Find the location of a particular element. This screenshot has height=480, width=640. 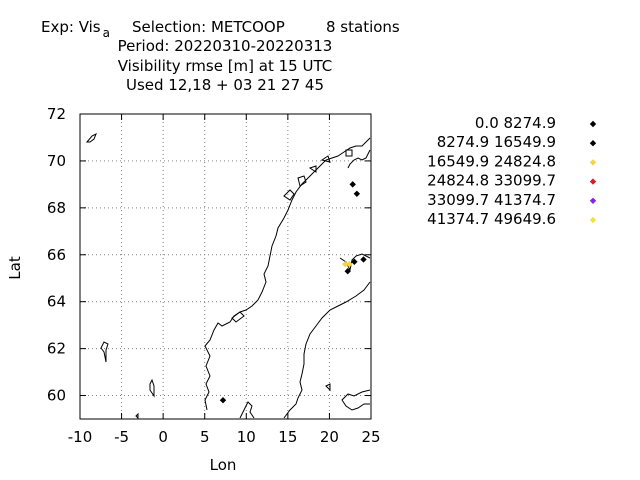

y-tick-label: 72 is located at coordinates (56, 114).